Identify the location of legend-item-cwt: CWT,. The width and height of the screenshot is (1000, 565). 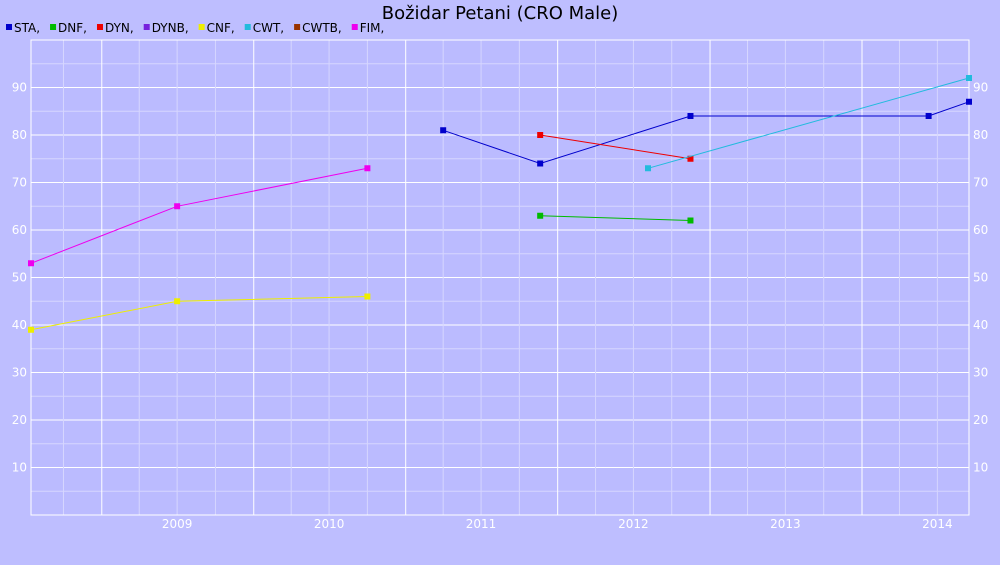
(264, 28).